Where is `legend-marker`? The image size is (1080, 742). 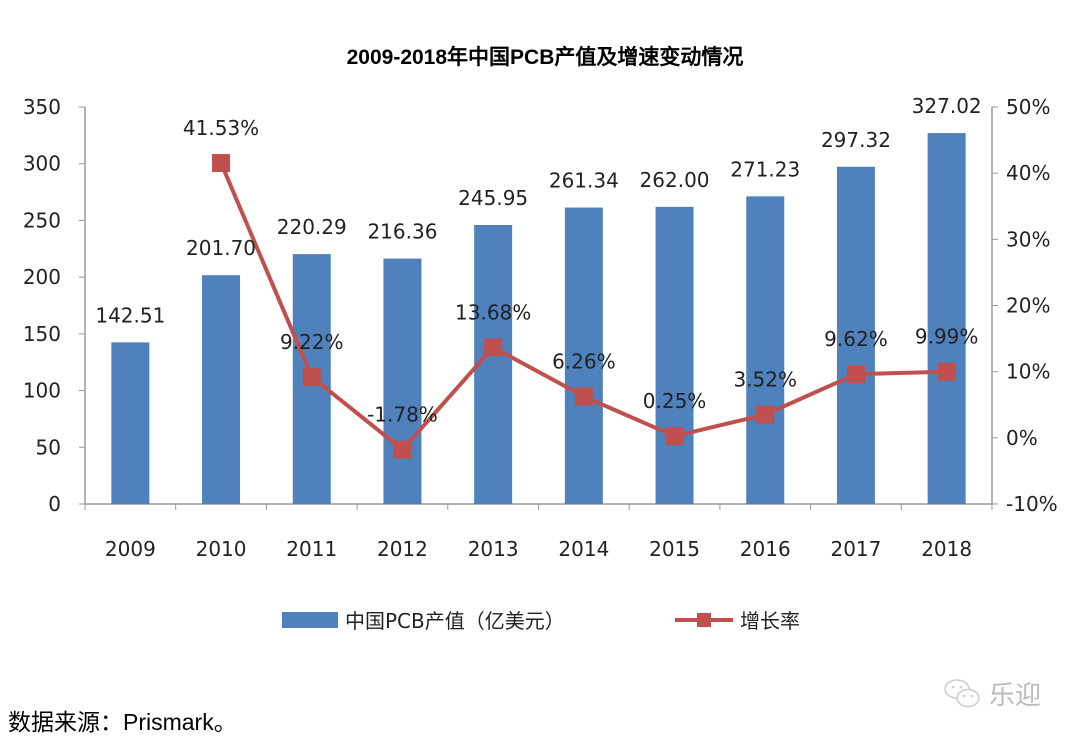
legend-marker is located at coordinates (704, 620).